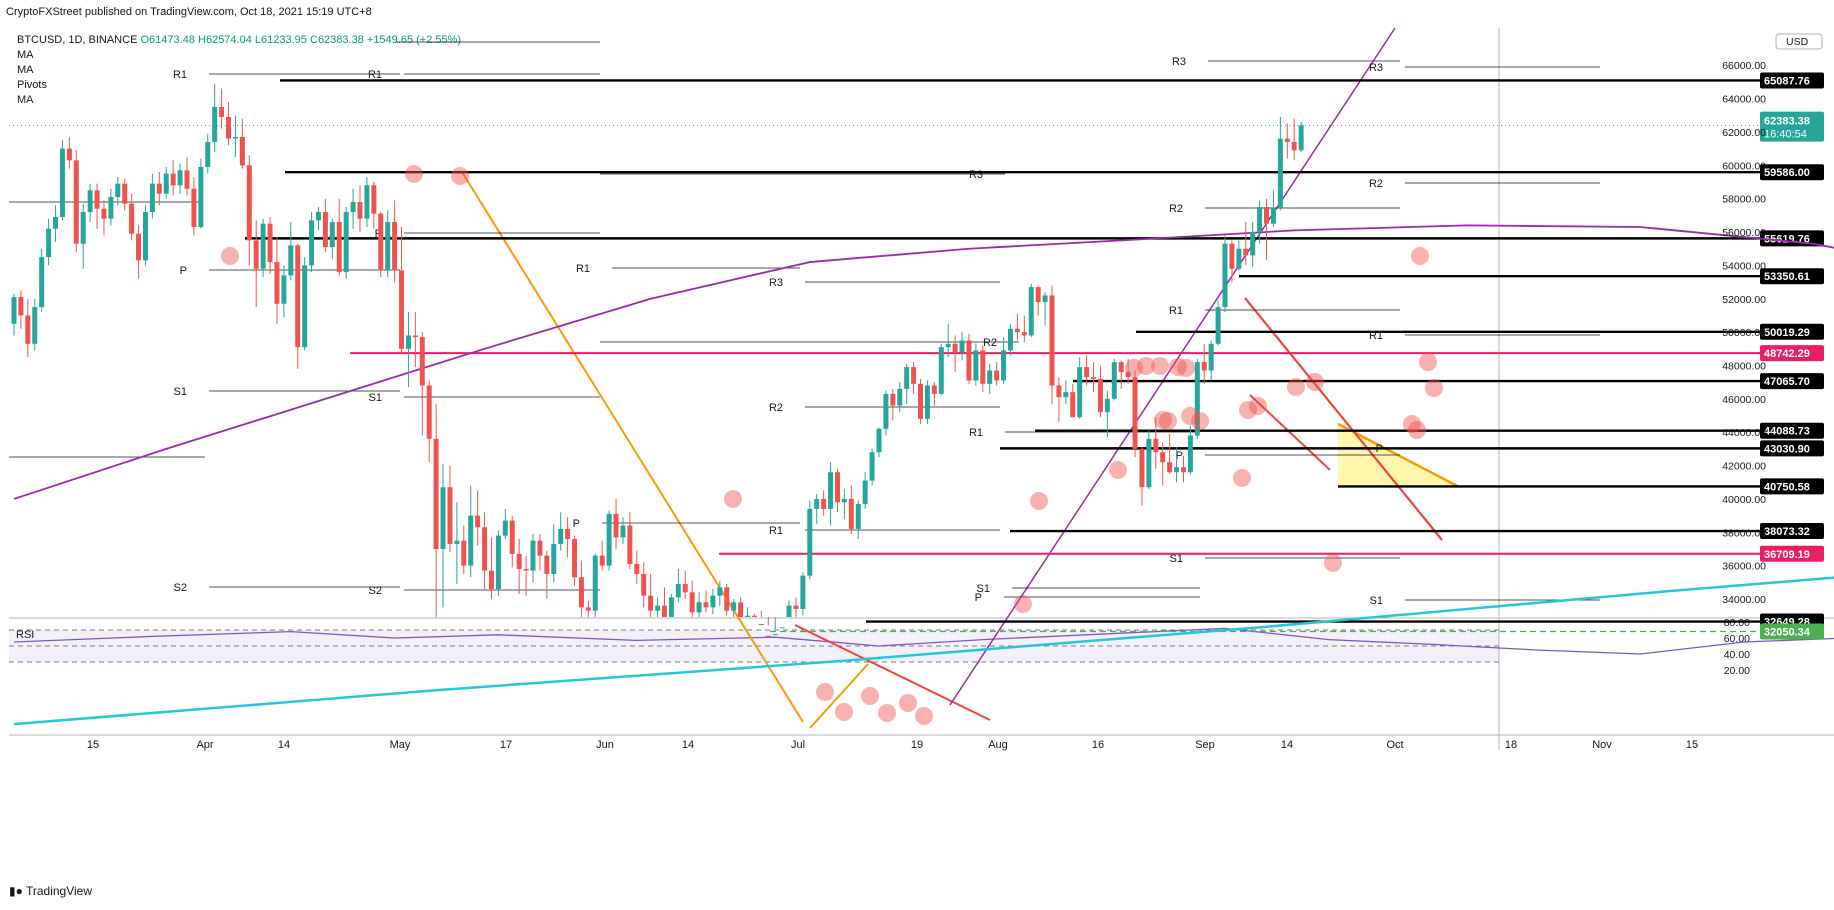  What do you see at coordinates (605, 745) in the screenshot?
I see `x-tick-label: Jun` at bounding box center [605, 745].